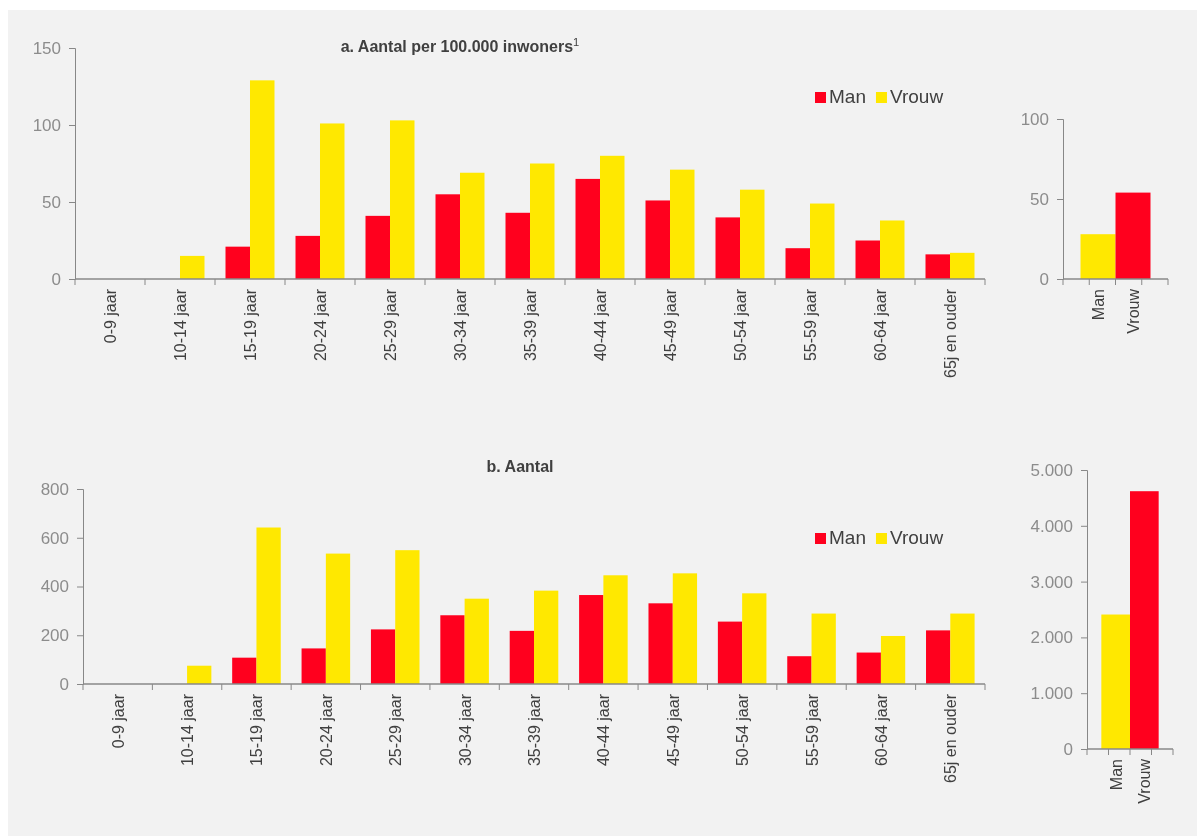 The image size is (1197, 836). I want to click on y-tick-label: 200, so click(54, 636).